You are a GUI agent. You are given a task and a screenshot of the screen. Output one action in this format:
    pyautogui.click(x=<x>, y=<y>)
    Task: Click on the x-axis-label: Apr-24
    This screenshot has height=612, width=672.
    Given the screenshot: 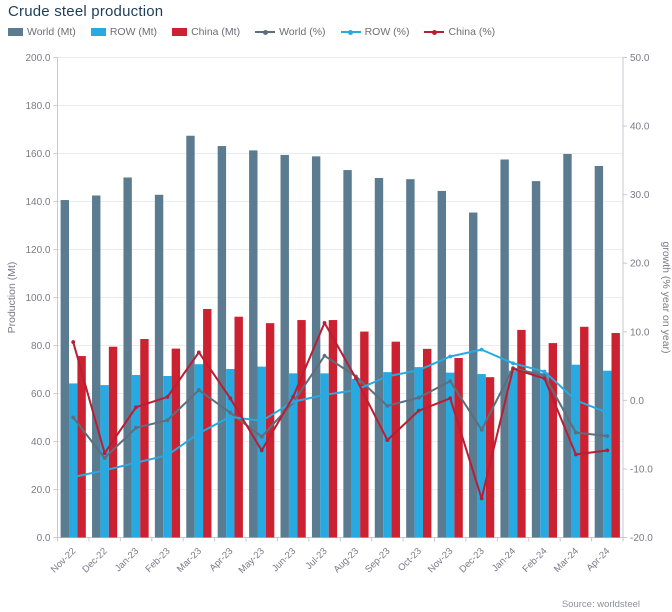 What is the action you would take?
    pyautogui.click(x=598, y=560)
    